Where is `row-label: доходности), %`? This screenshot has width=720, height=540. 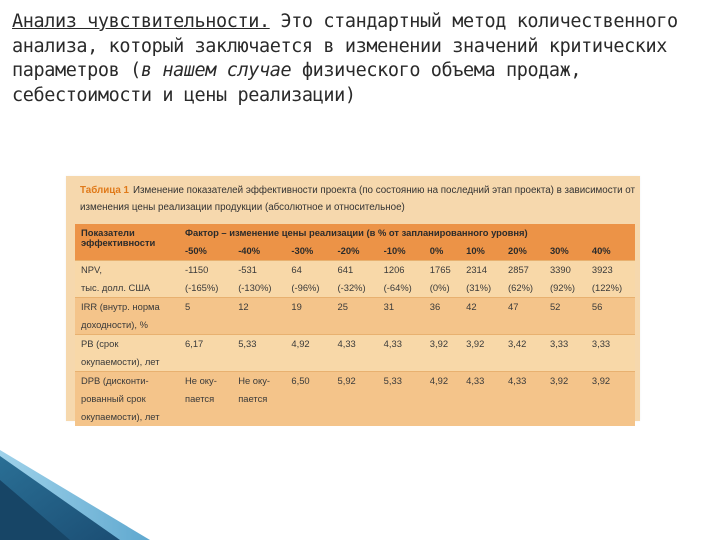
row-label: доходности), % is located at coordinates (127, 325).